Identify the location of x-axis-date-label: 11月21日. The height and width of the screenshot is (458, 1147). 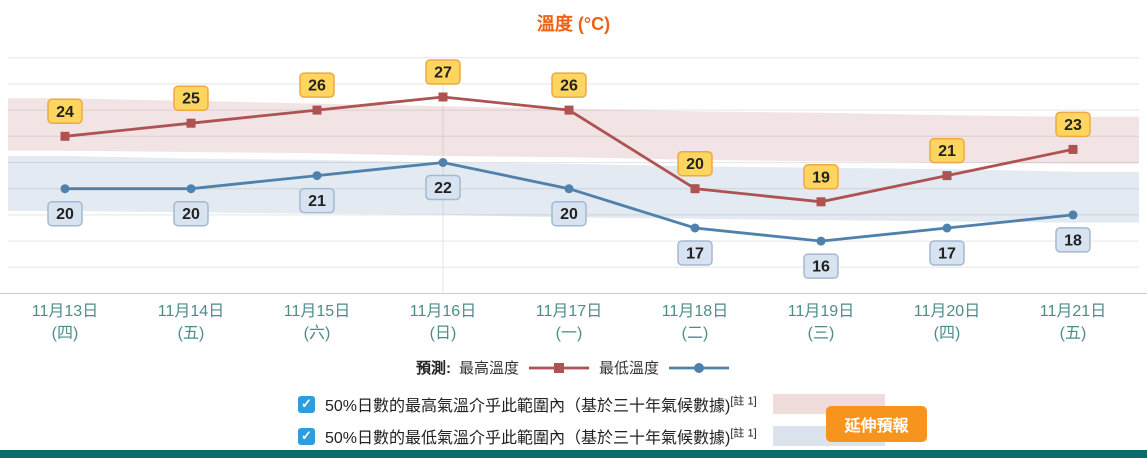
(1073, 311).